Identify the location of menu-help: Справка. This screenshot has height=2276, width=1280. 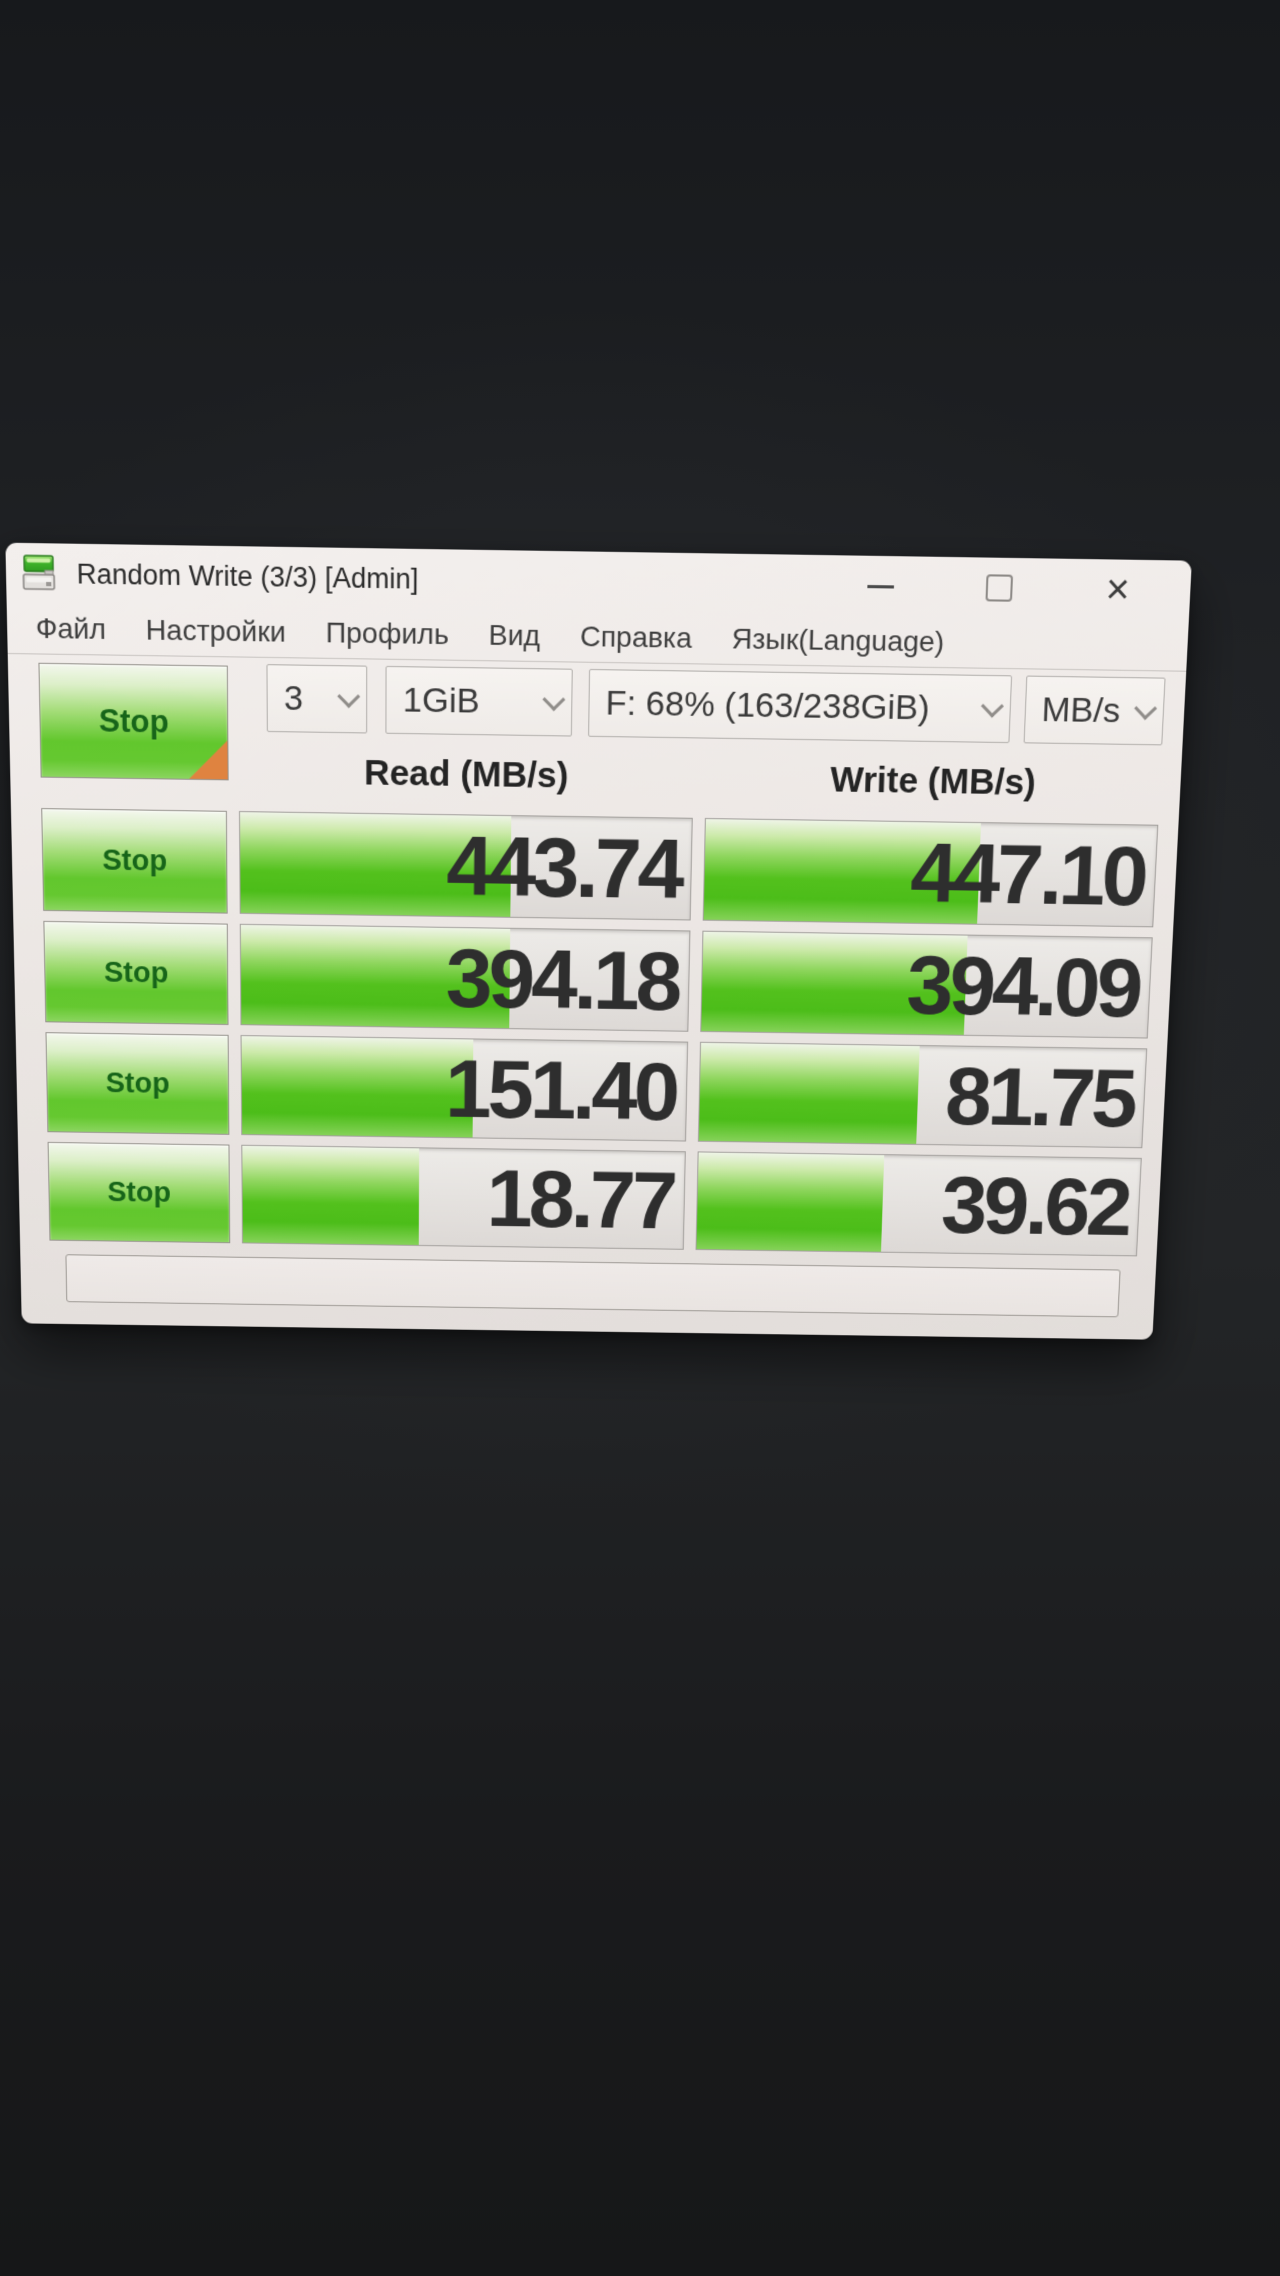
(636, 637).